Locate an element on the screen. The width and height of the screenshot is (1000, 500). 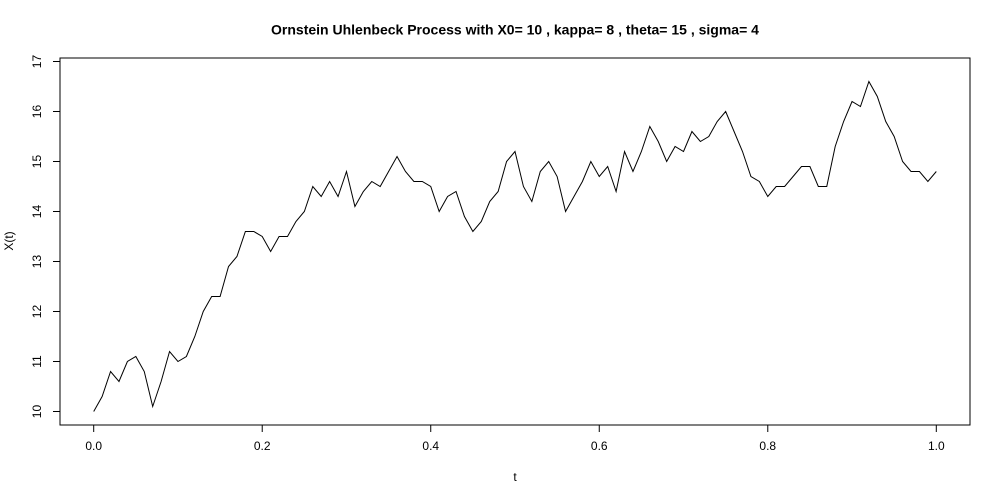
y-tick-label: 12 is located at coordinates (37, 312).